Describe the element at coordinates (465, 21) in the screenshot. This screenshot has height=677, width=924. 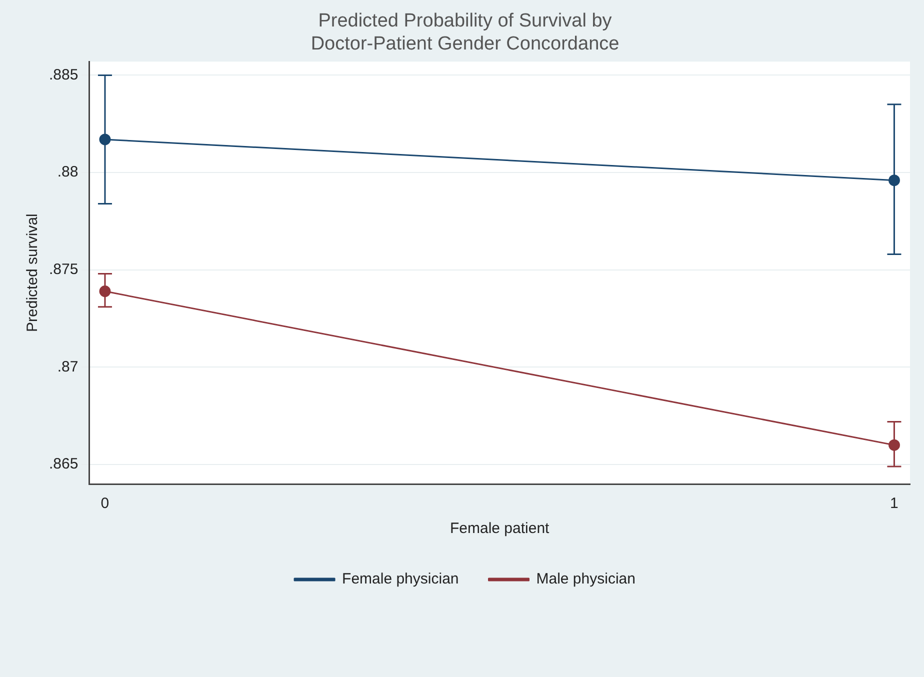
I see `text: Predicted Probability of Survival by` at that location.